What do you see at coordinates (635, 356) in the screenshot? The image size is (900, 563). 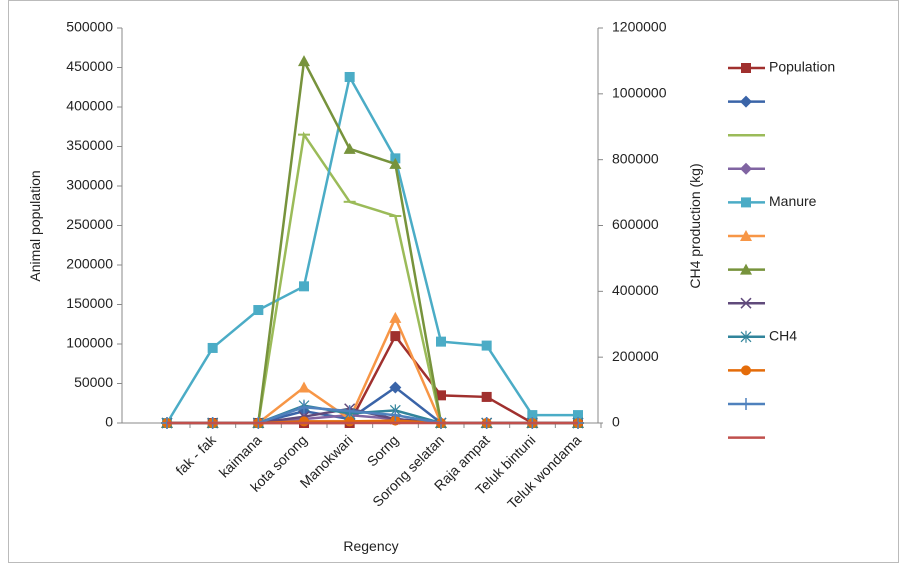 I see `y2-tick-label: 200000` at bounding box center [635, 356].